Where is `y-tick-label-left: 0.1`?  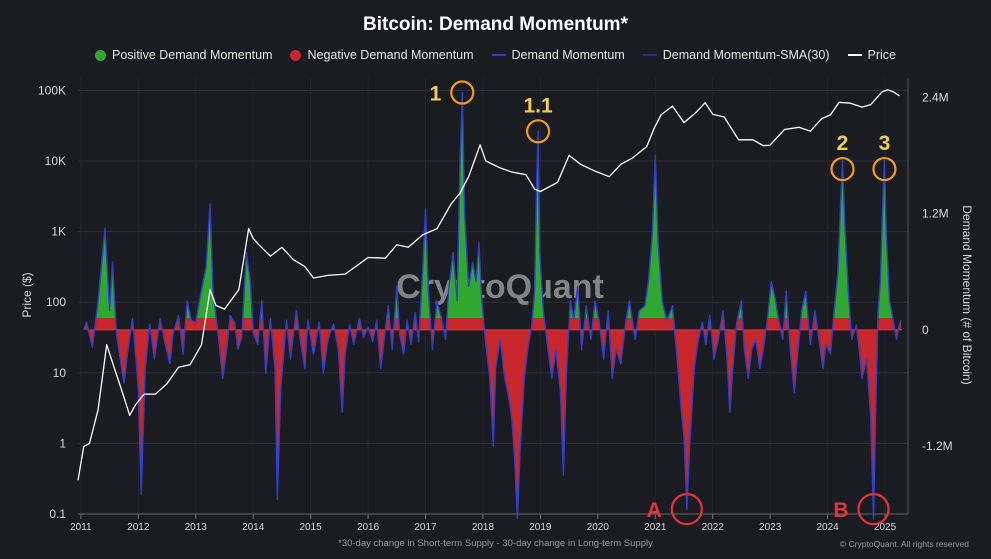 y-tick-label-left: 0.1 is located at coordinates (57, 514).